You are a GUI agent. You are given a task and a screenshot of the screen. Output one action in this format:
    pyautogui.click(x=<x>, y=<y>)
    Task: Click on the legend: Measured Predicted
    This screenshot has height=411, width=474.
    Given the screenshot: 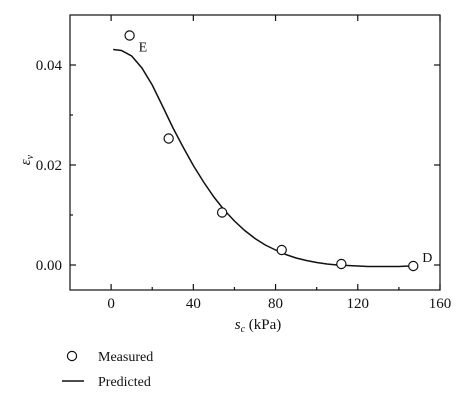 What is the action you would take?
    pyautogui.click(x=107, y=370)
    